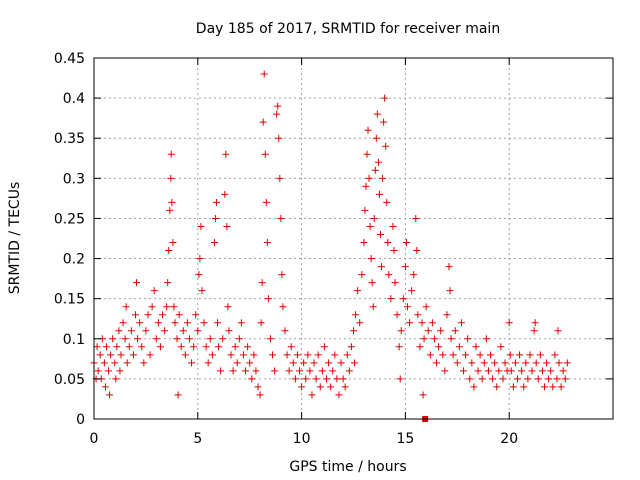 The height and width of the screenshot is (480, 640). Describe the element at coordinates (69, 59) in the screenshot. I see `y-tick-label: 0.45` at that location.